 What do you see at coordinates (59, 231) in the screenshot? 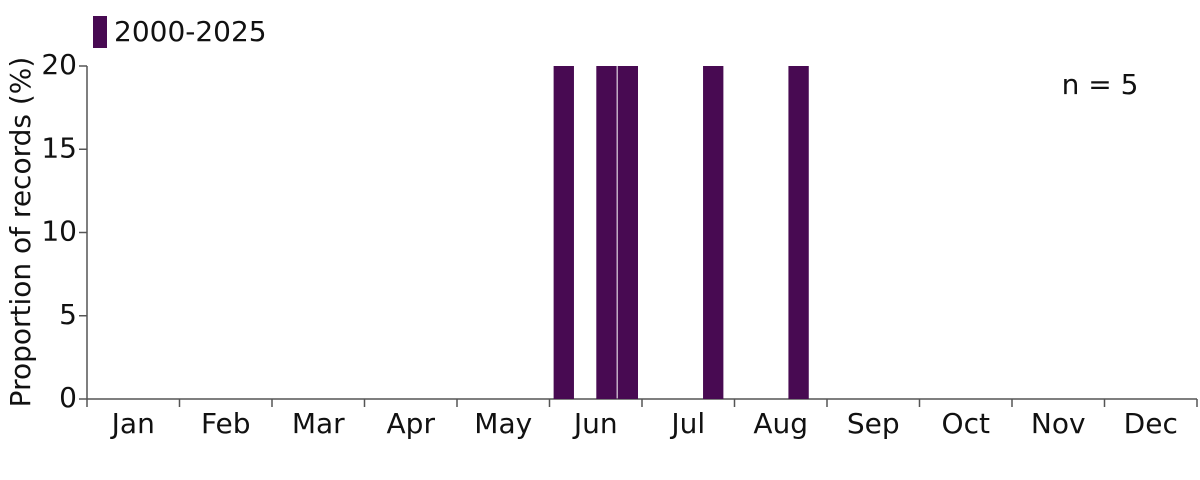
I see `y-tick-label: 10` at bounding box center [59, 231].